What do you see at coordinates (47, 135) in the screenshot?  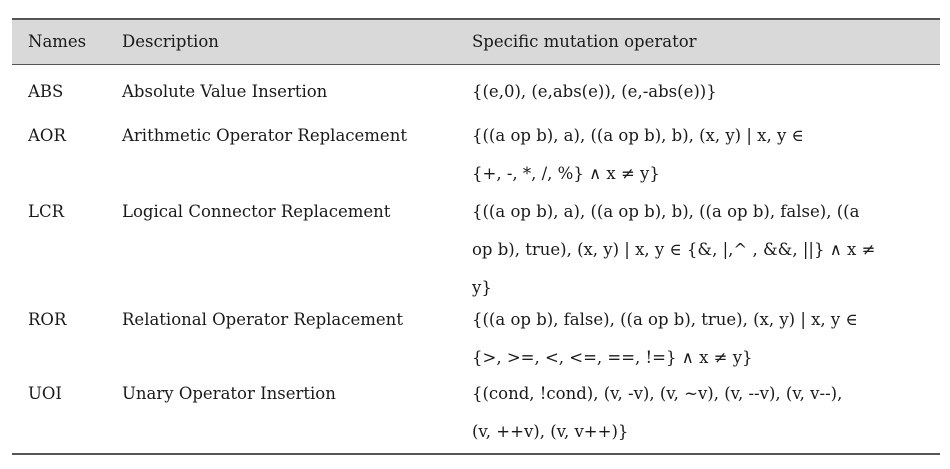 I see `row-aor-name: AOR` at bounding box center [47, 135].